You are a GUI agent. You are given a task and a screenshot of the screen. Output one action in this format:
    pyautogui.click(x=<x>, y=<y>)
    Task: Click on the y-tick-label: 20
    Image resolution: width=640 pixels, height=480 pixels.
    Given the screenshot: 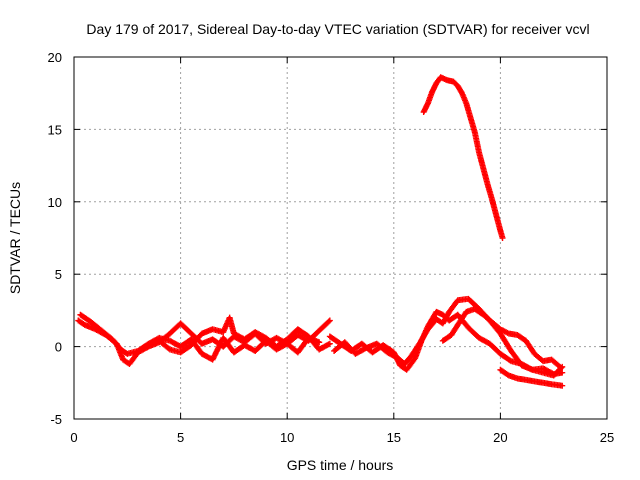 What is the action you would take?
    pyautogui.click(x=55, y=57)
    